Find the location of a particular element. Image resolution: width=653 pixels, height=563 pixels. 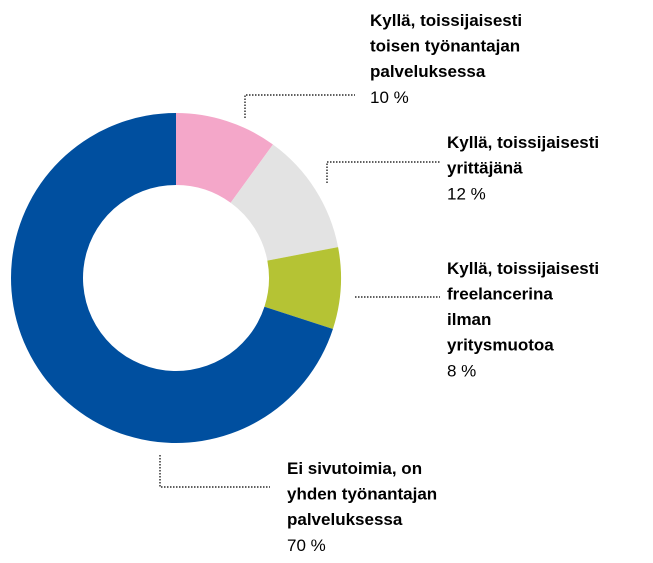

value-label: 12 % is located at coordinates (466, 193).